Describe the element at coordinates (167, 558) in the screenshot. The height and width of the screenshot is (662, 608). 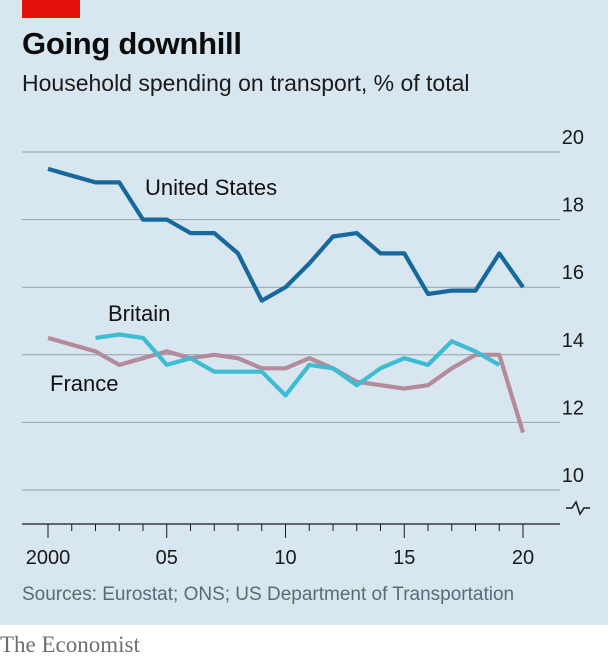
I see `x-tick-label-05: 05` at that location.